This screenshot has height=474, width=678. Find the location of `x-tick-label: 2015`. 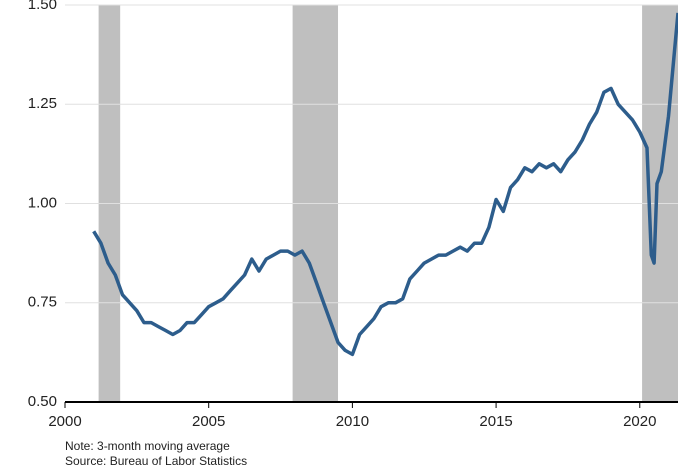

x-tick-label: 2015 is located at coordinates (495, 421).